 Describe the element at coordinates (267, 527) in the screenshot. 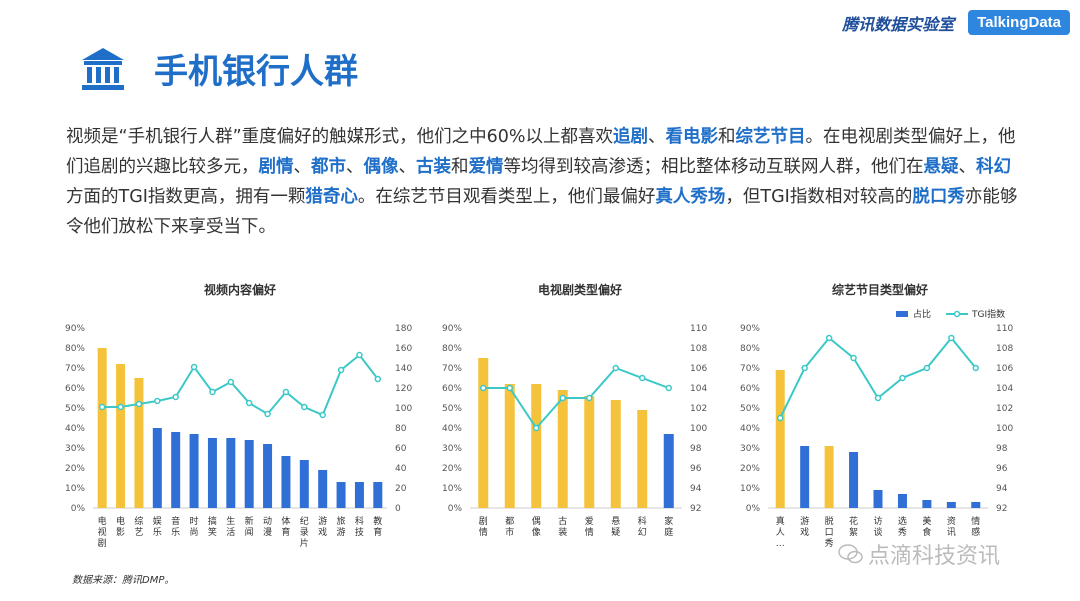

I see `x-tick-label: 动漫` at that location.